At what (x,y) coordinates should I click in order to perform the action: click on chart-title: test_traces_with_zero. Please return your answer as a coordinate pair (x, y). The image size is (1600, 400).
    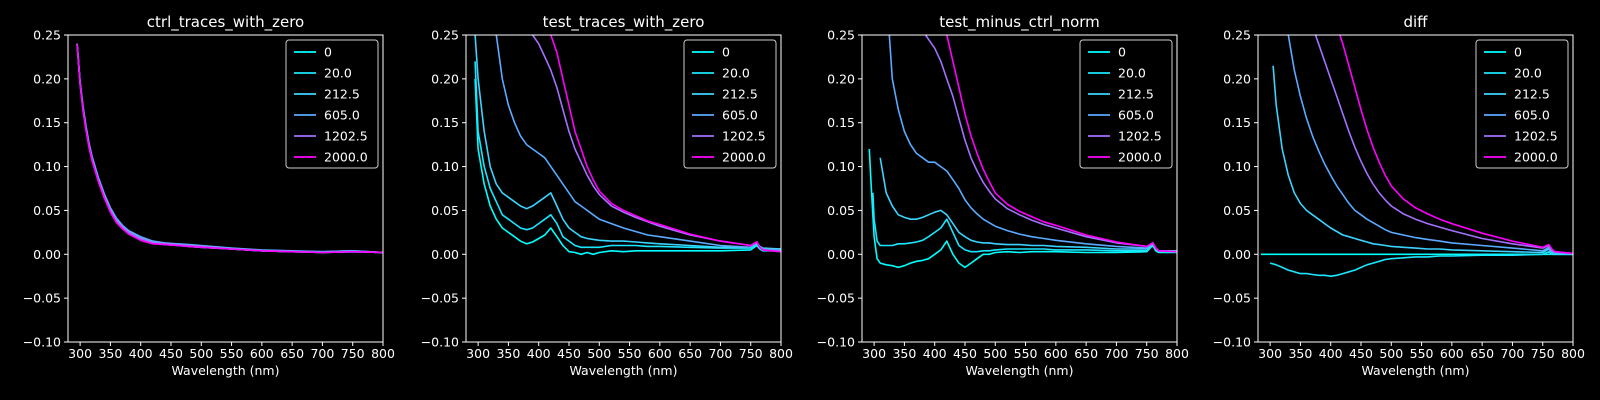
    Looking at the image, I should click on (624, 22).